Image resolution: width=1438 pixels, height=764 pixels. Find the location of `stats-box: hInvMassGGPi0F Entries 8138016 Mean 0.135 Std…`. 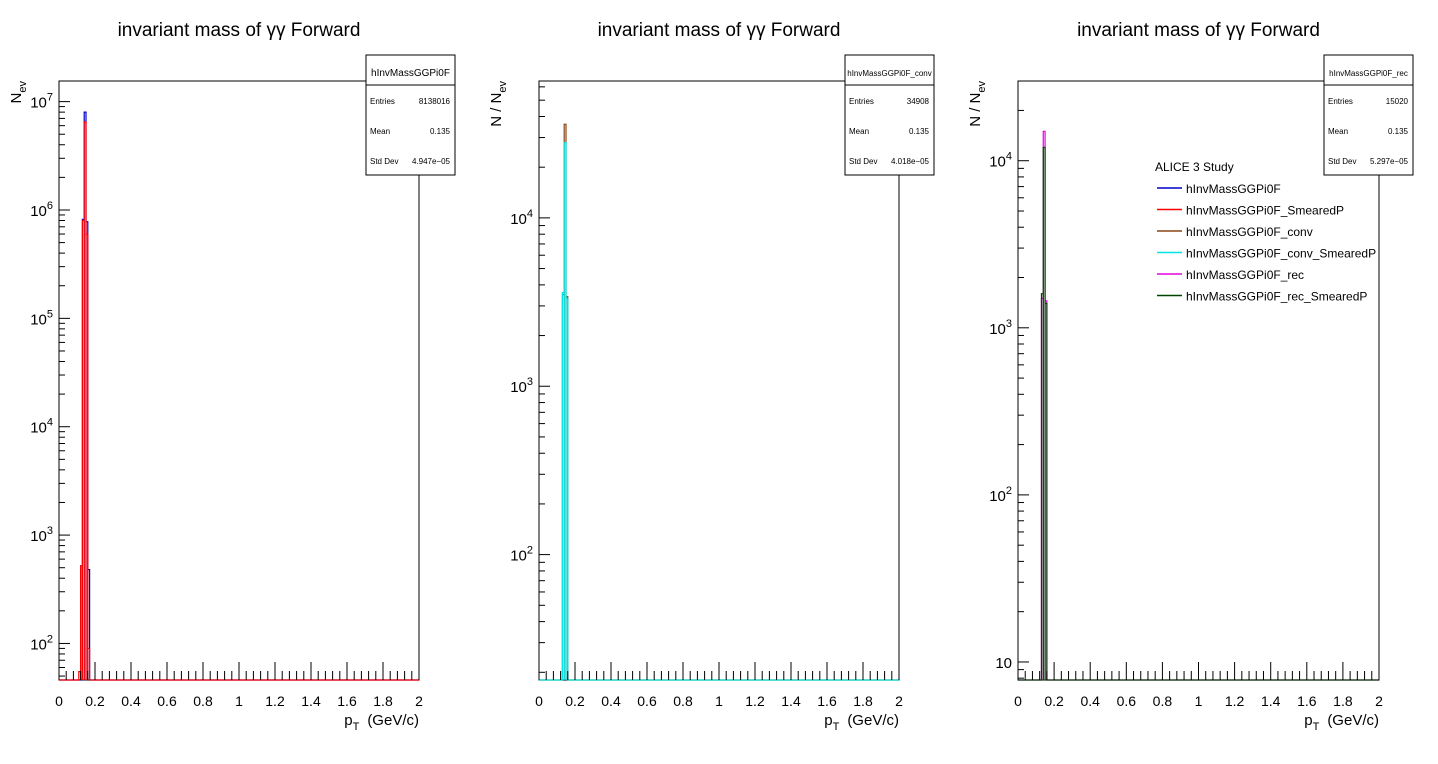

stats-box: hInvMassGGPi0F Entries 8138016 Mean 0.135 Std… is located at coordinates (410, 115).